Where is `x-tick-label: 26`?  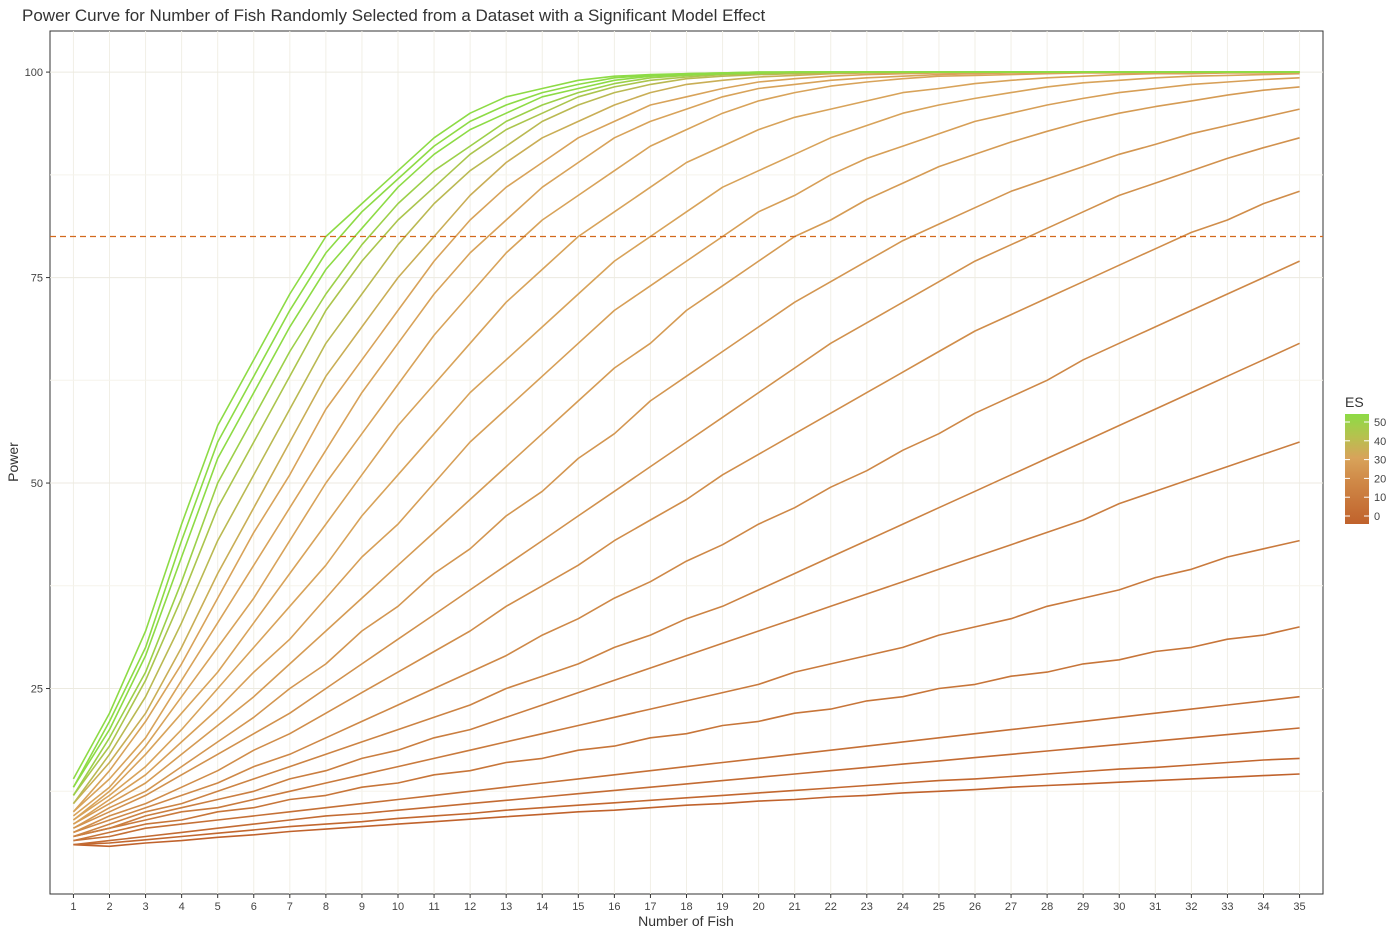
x-tick-label: 26 is located at coordinates (975, 907).